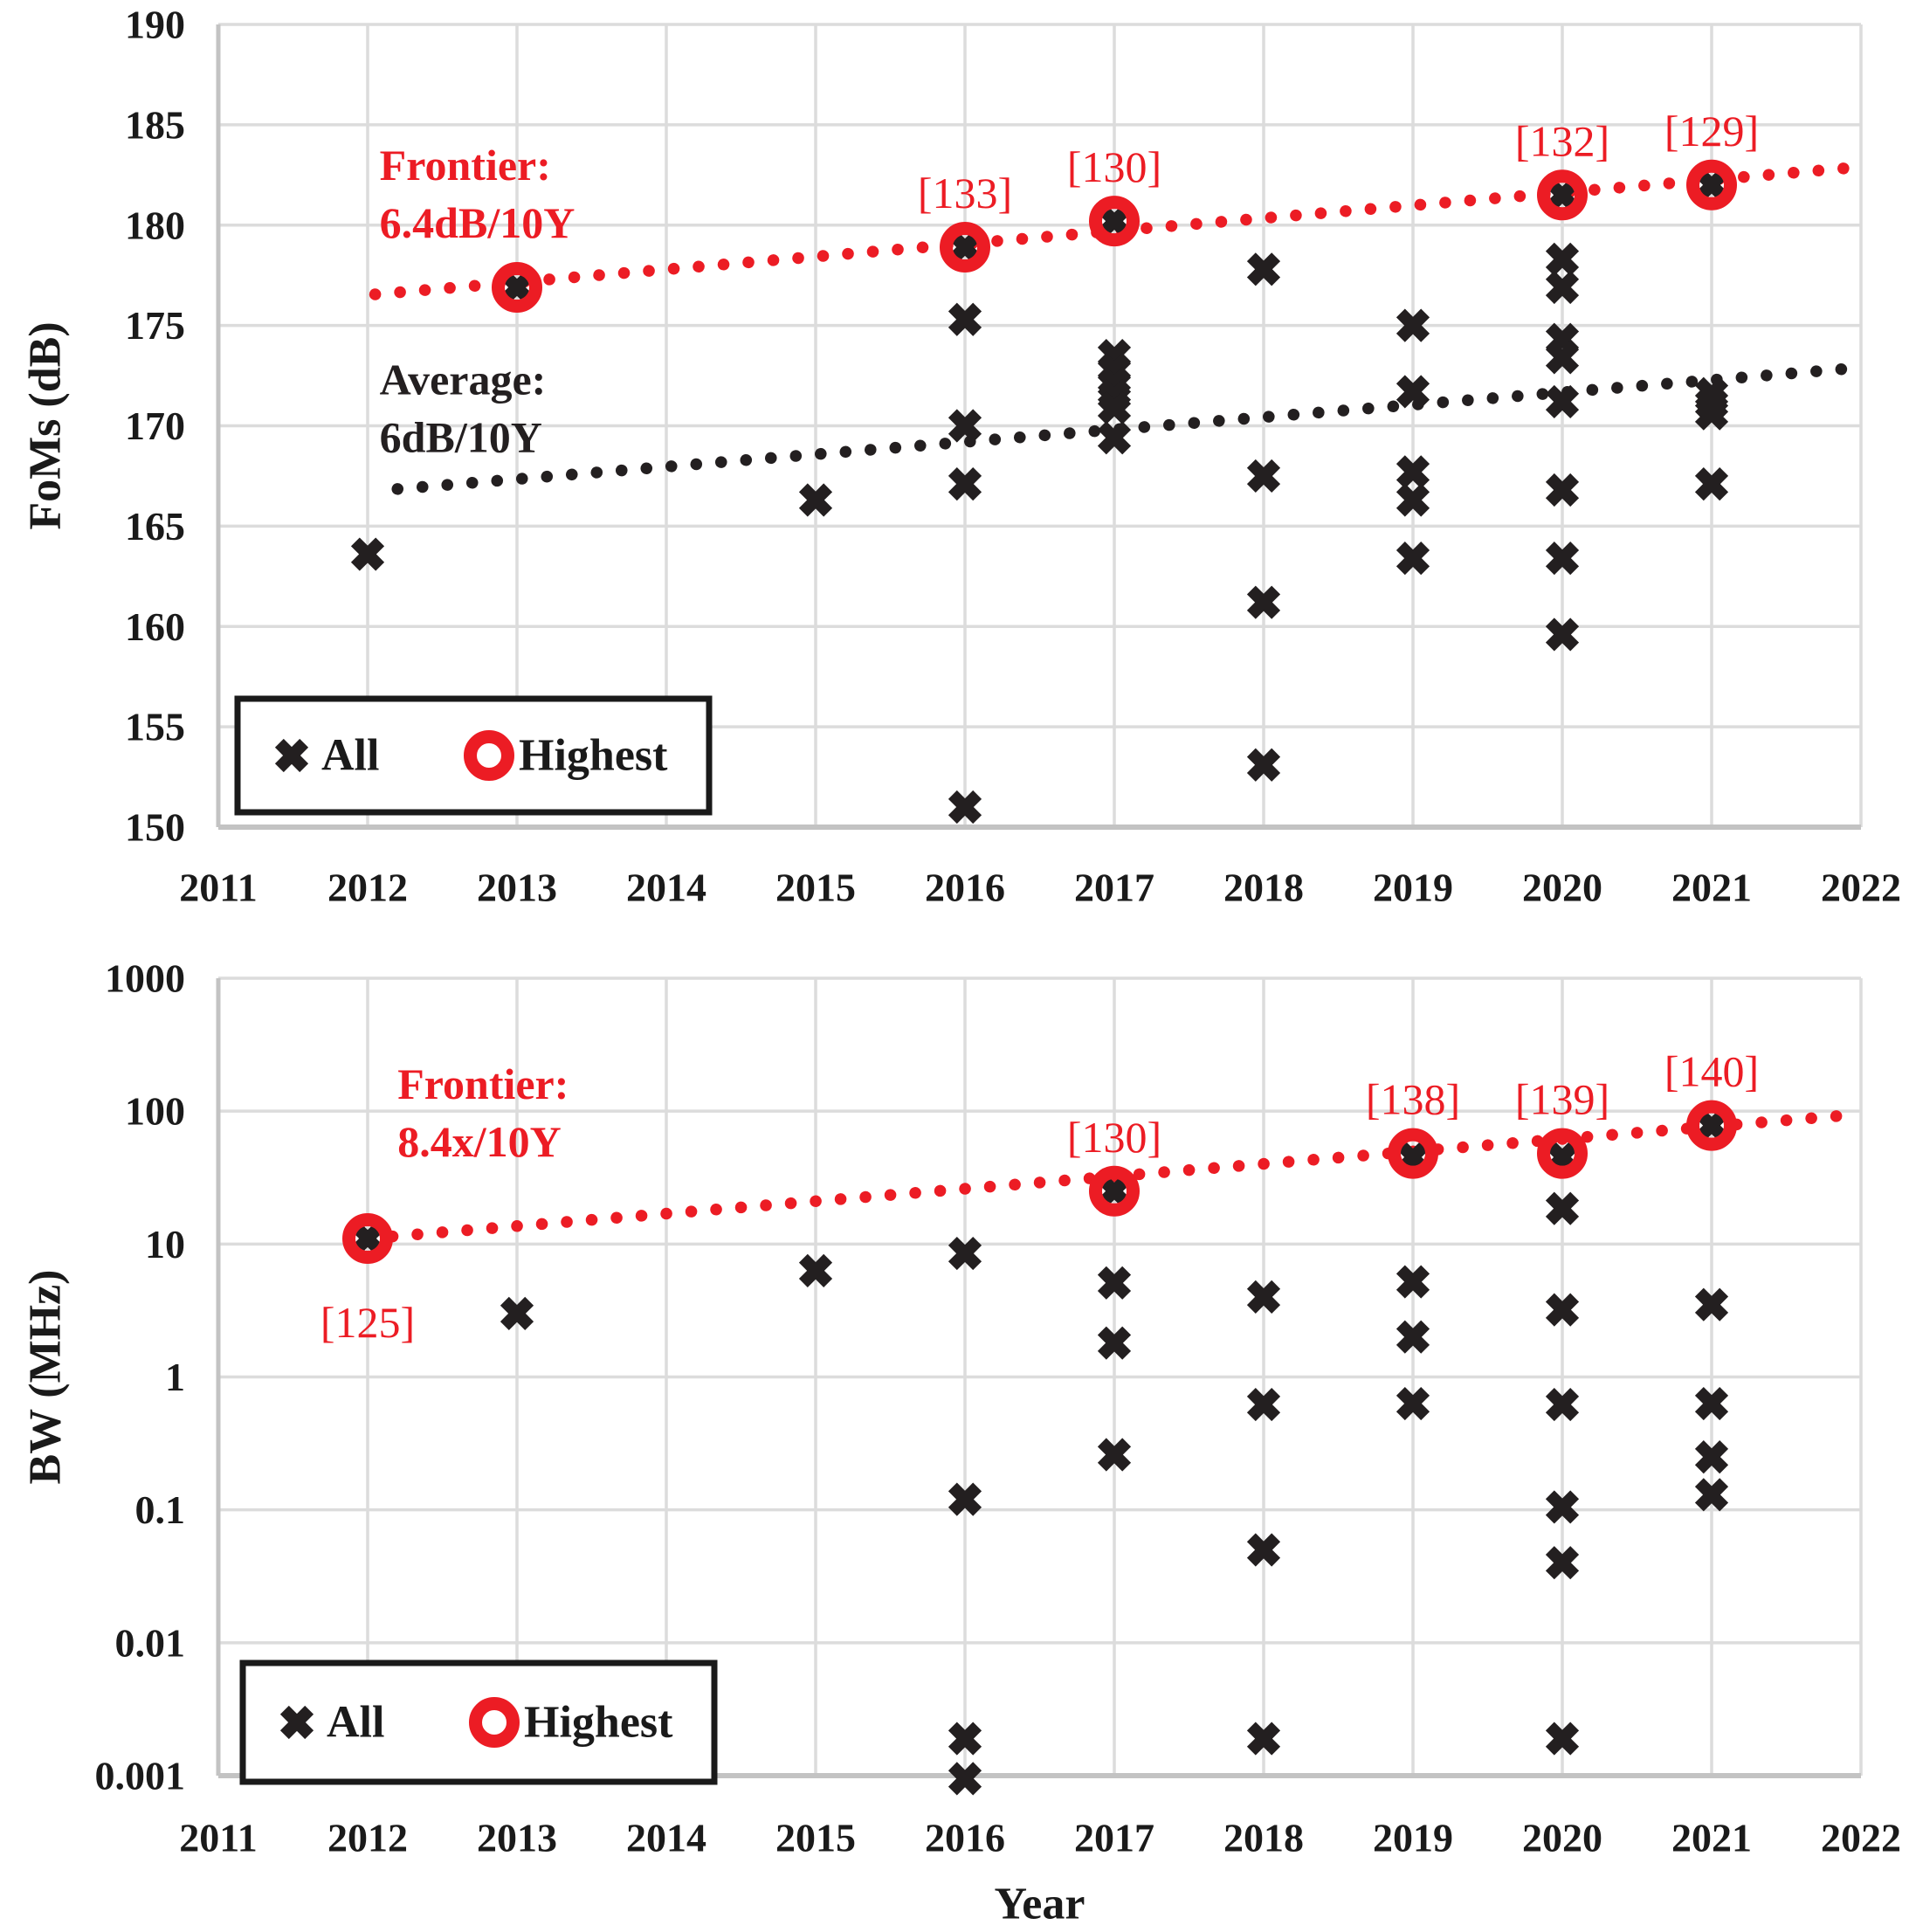 The width and height of the screenshot is (1909, 1932). I want to click on average-trendline, so click(1129, 428).